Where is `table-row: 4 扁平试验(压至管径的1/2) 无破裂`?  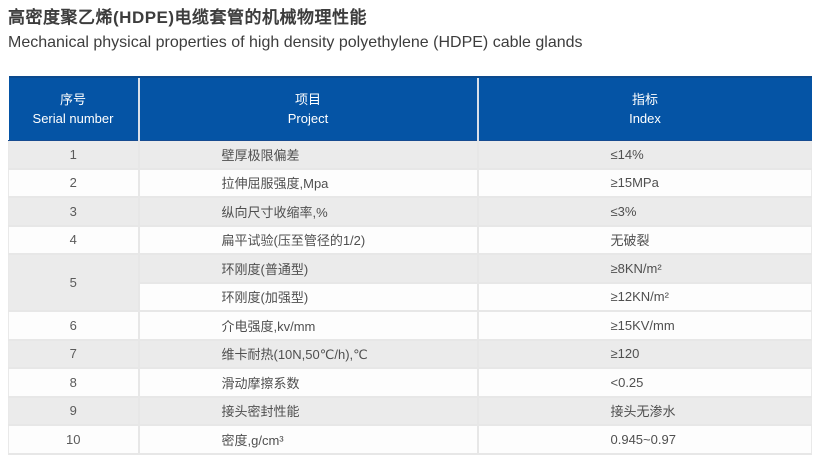 table-row: 4 扁平试验(压至管径的1/2) 无破裂 is located at coordinates (410, 240).